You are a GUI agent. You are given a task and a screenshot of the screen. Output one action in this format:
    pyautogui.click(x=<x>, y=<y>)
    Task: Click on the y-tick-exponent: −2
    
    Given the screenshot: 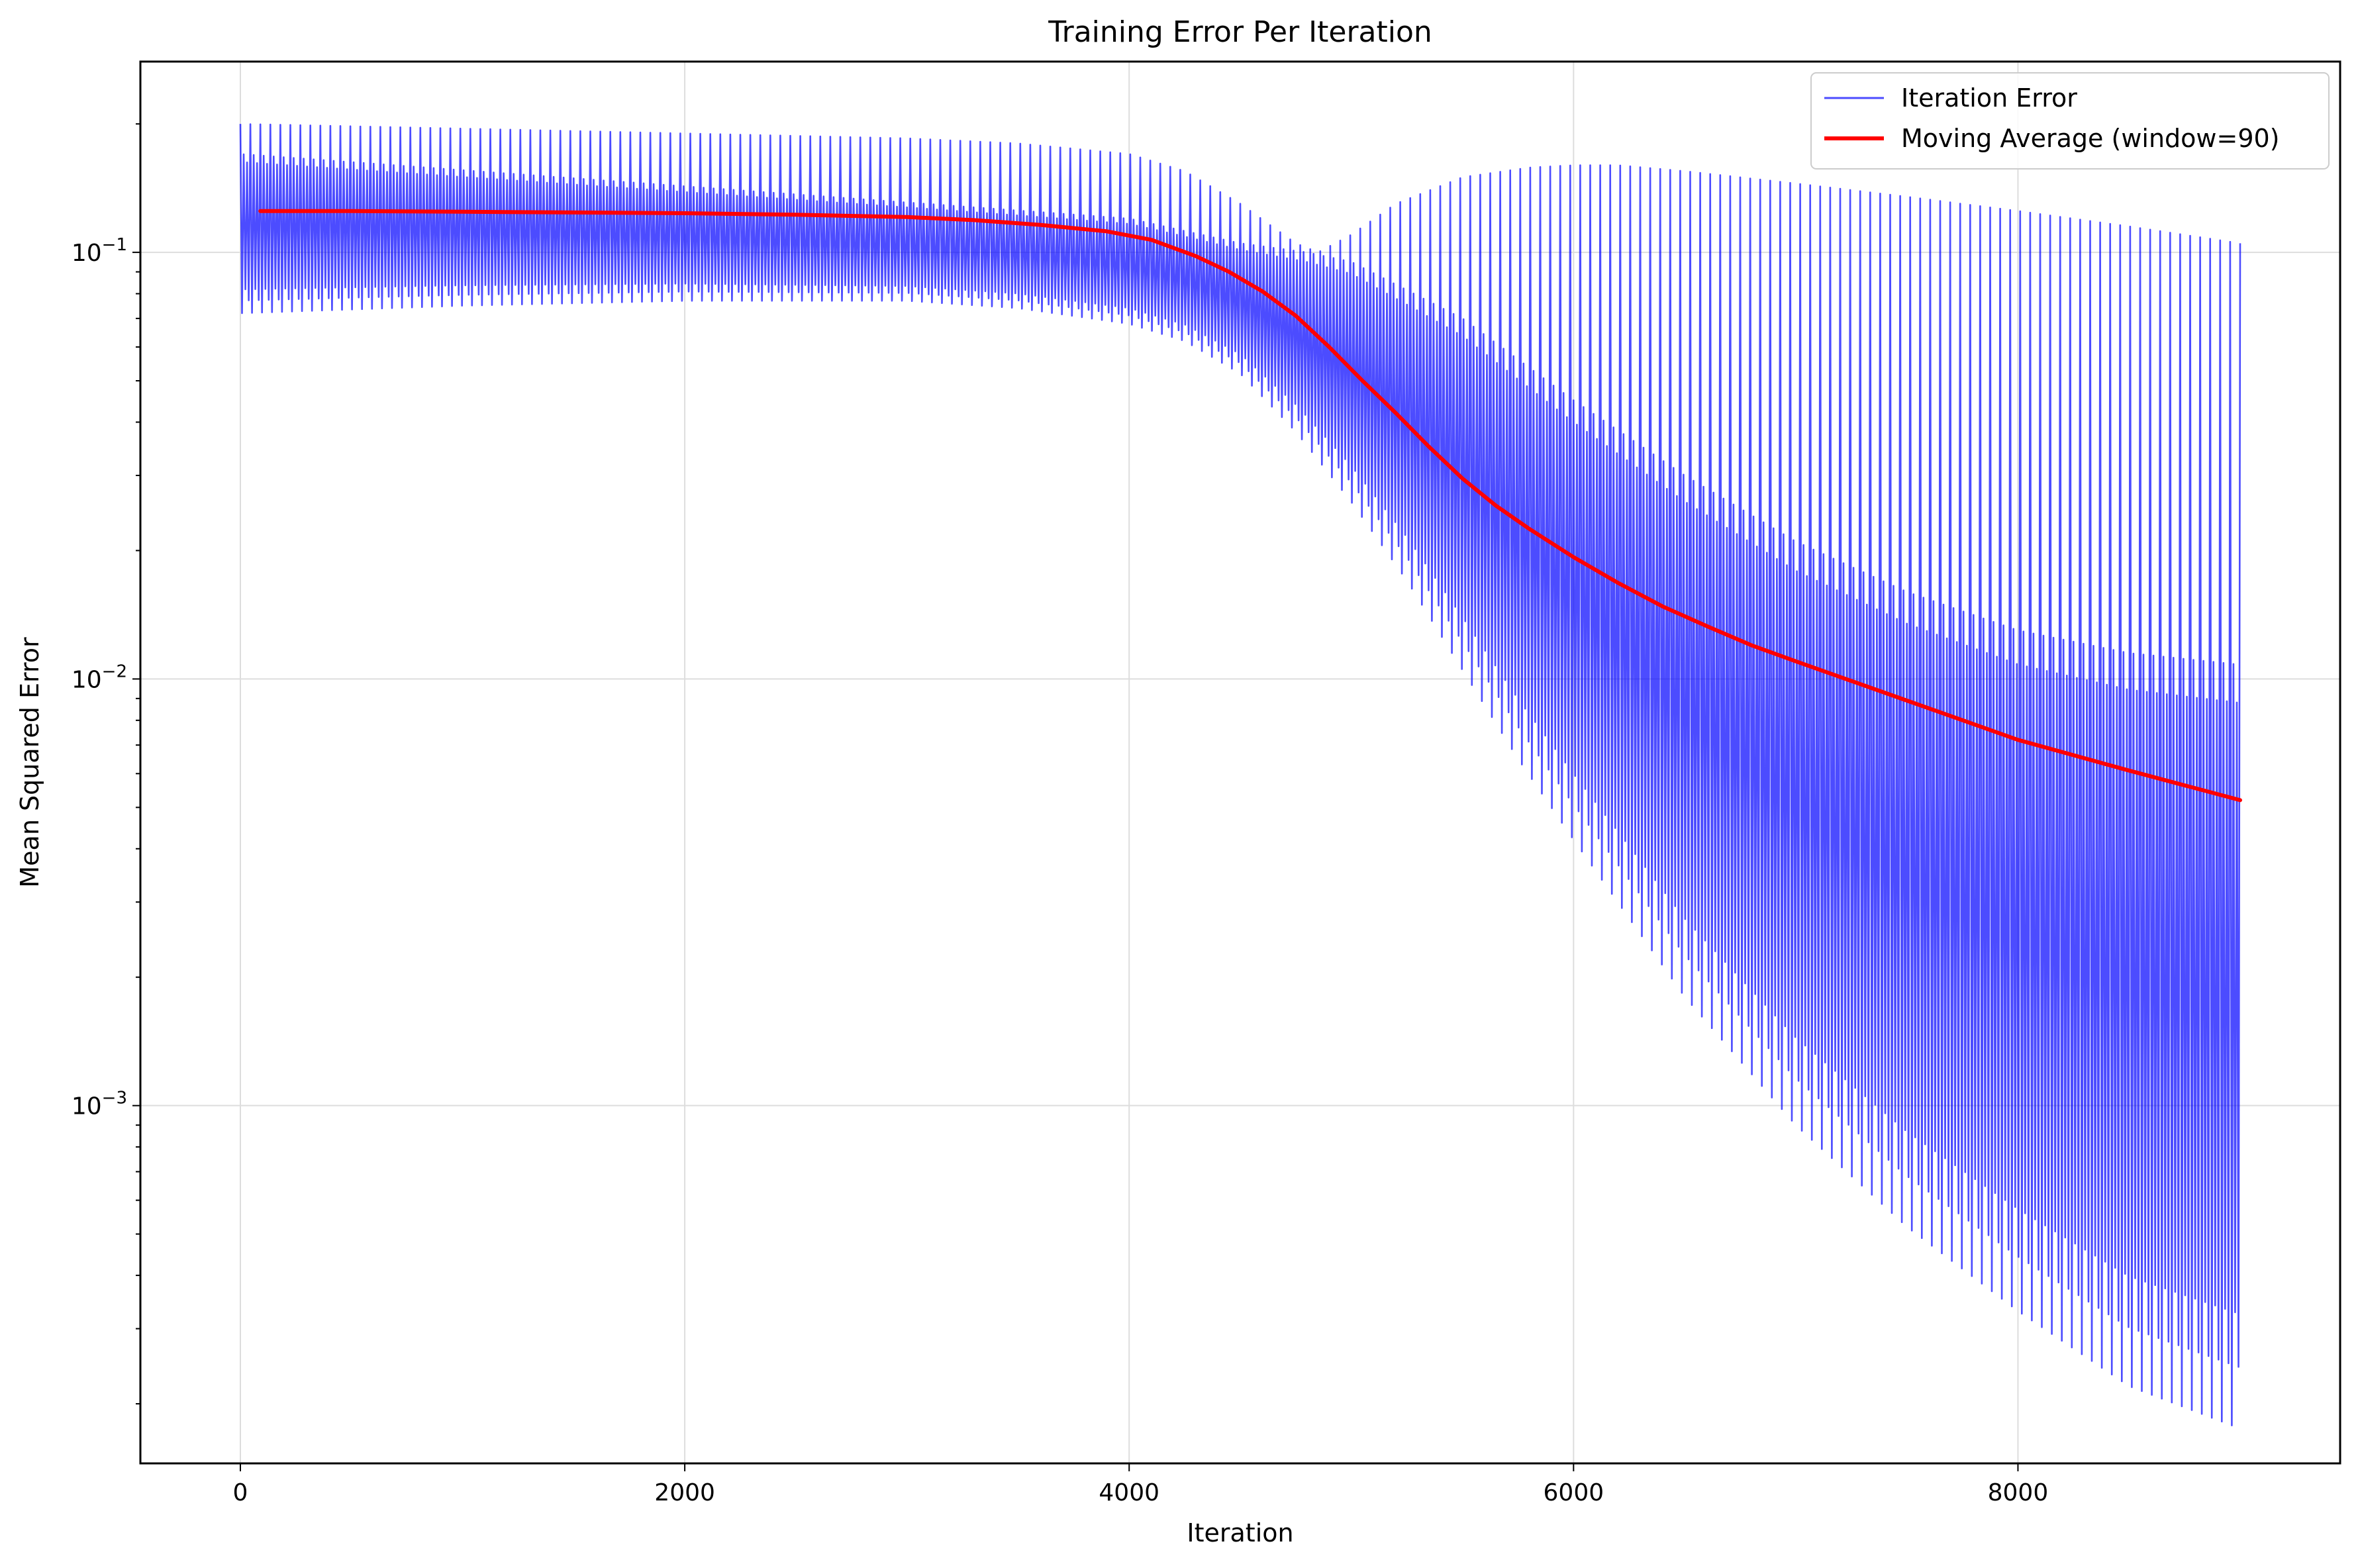 What is the action you would take?
    pyautogui.click(x=114, y=671)
    